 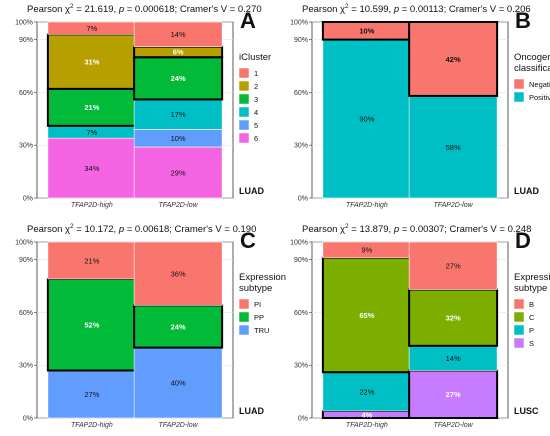 What do you see at coordinates (256, 112) in the screenshot?
I see `legend-item-label: 4` at bounding box center [256, 112].